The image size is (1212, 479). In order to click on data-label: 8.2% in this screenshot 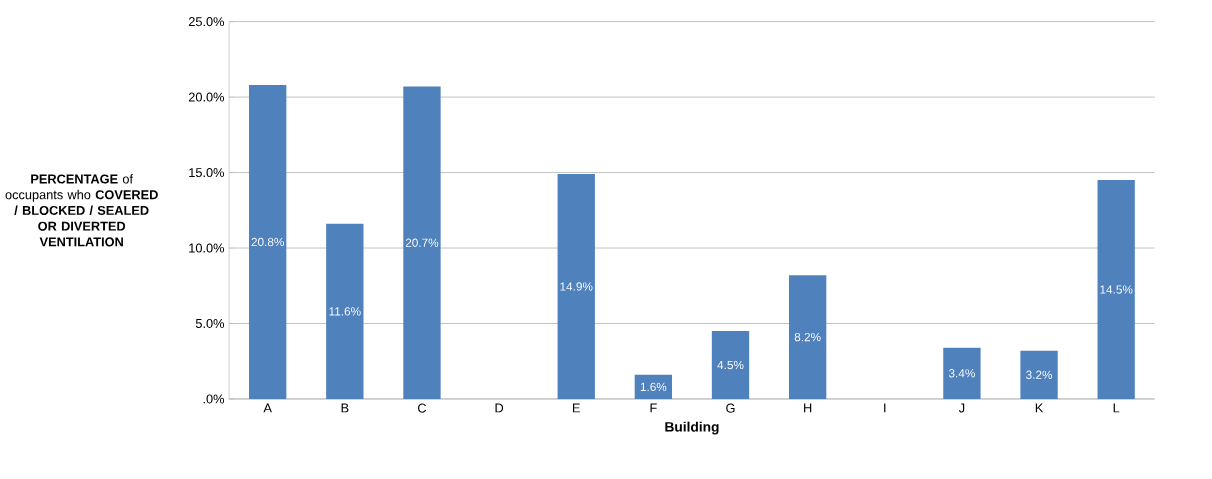, I will do `click(807, 337)`.